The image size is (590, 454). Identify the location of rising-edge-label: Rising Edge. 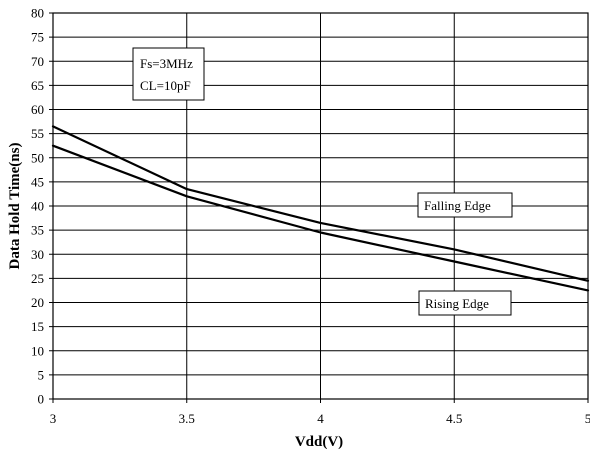
(465, 303).